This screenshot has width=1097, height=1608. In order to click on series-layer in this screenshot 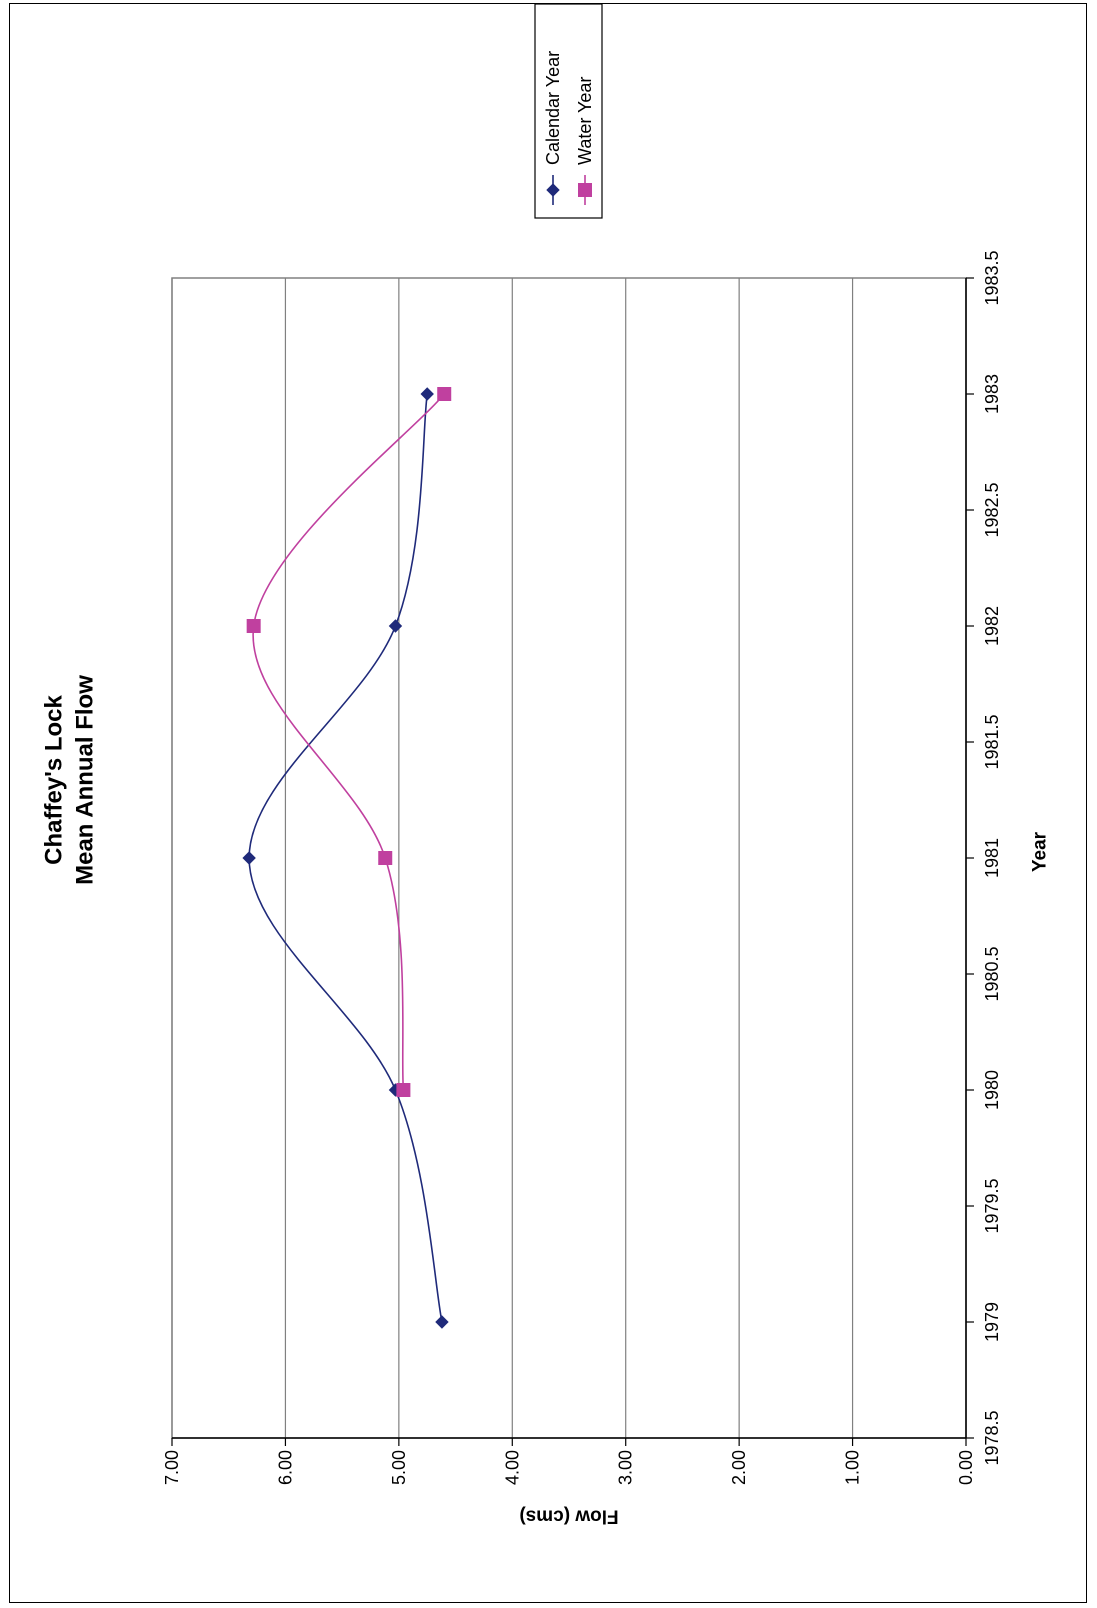, I will do `click(347, 858)`.